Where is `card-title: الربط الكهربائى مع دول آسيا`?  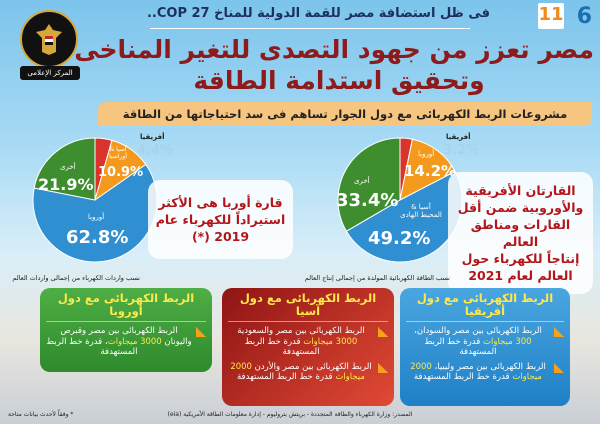 card-title: الربط الكهربائى مع دول آسيا is located at coordinates (308, 307).